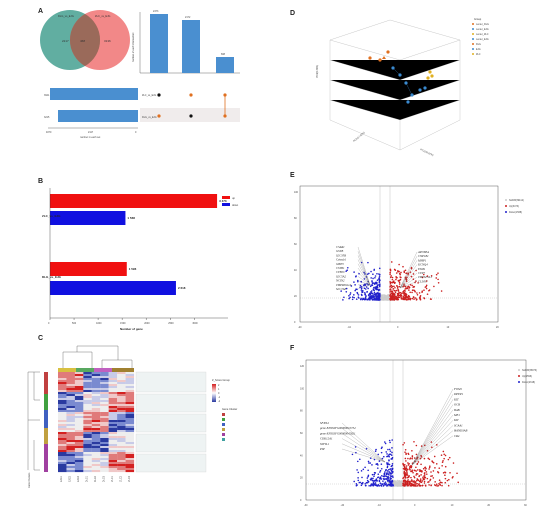 This screenshot has height=517, width=550. I want to click on intersection-ylabel: number of each intersection, so click(133, 47).